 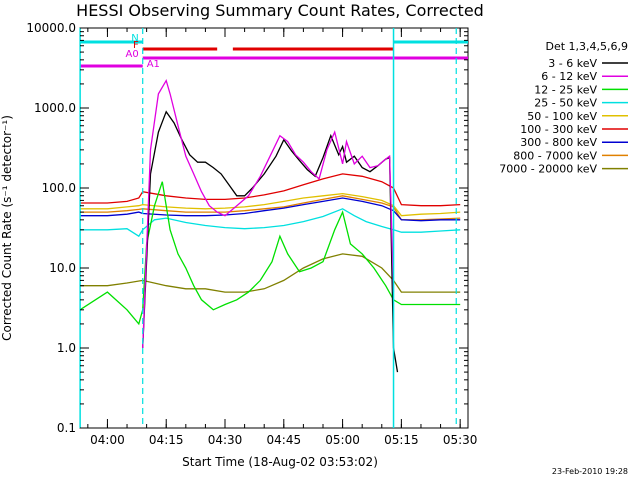 What do you see at coordinates (107, 440) in the screenshot?
I see `x-tick-label: 04:00` at bounding box center [107, 440].